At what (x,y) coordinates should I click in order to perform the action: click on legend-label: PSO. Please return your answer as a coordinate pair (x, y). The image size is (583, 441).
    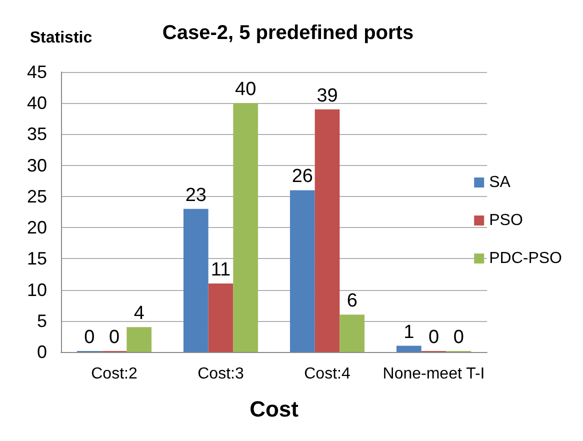
    Looking at the image, I should click on (506, 220).